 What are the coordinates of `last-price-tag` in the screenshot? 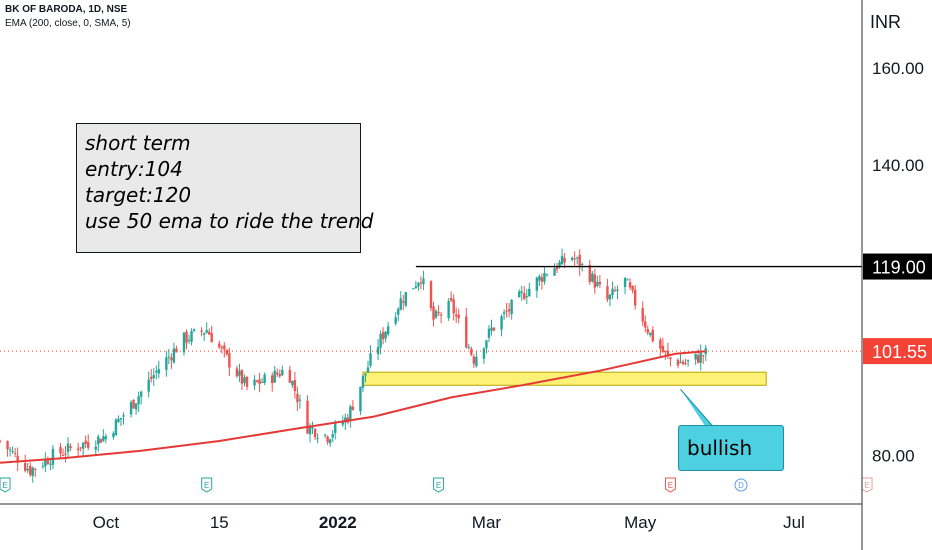 It's located at (897, 351).